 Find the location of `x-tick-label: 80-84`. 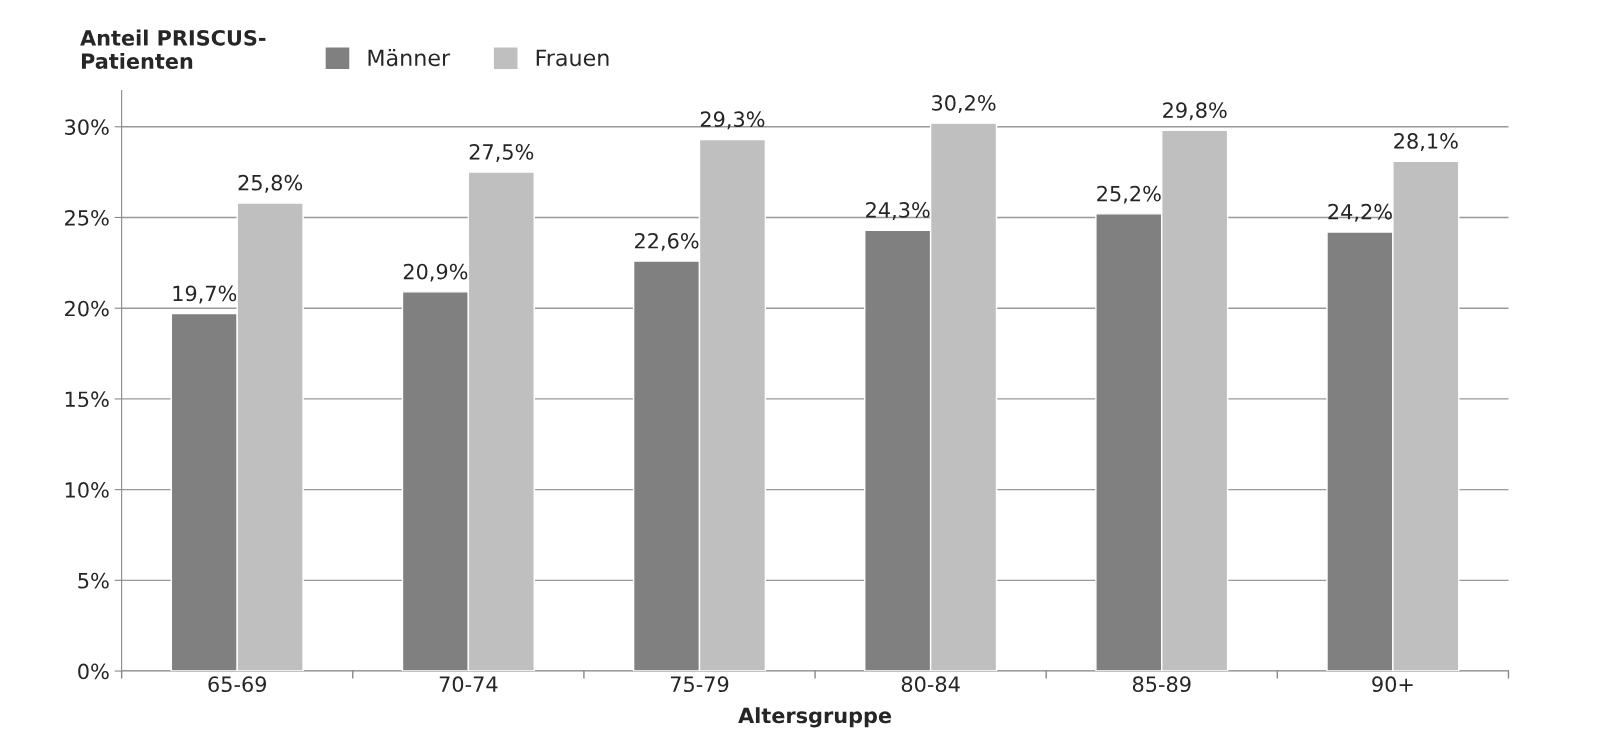

x-tick-label: 80-84 is located at coordinates (930, 684).